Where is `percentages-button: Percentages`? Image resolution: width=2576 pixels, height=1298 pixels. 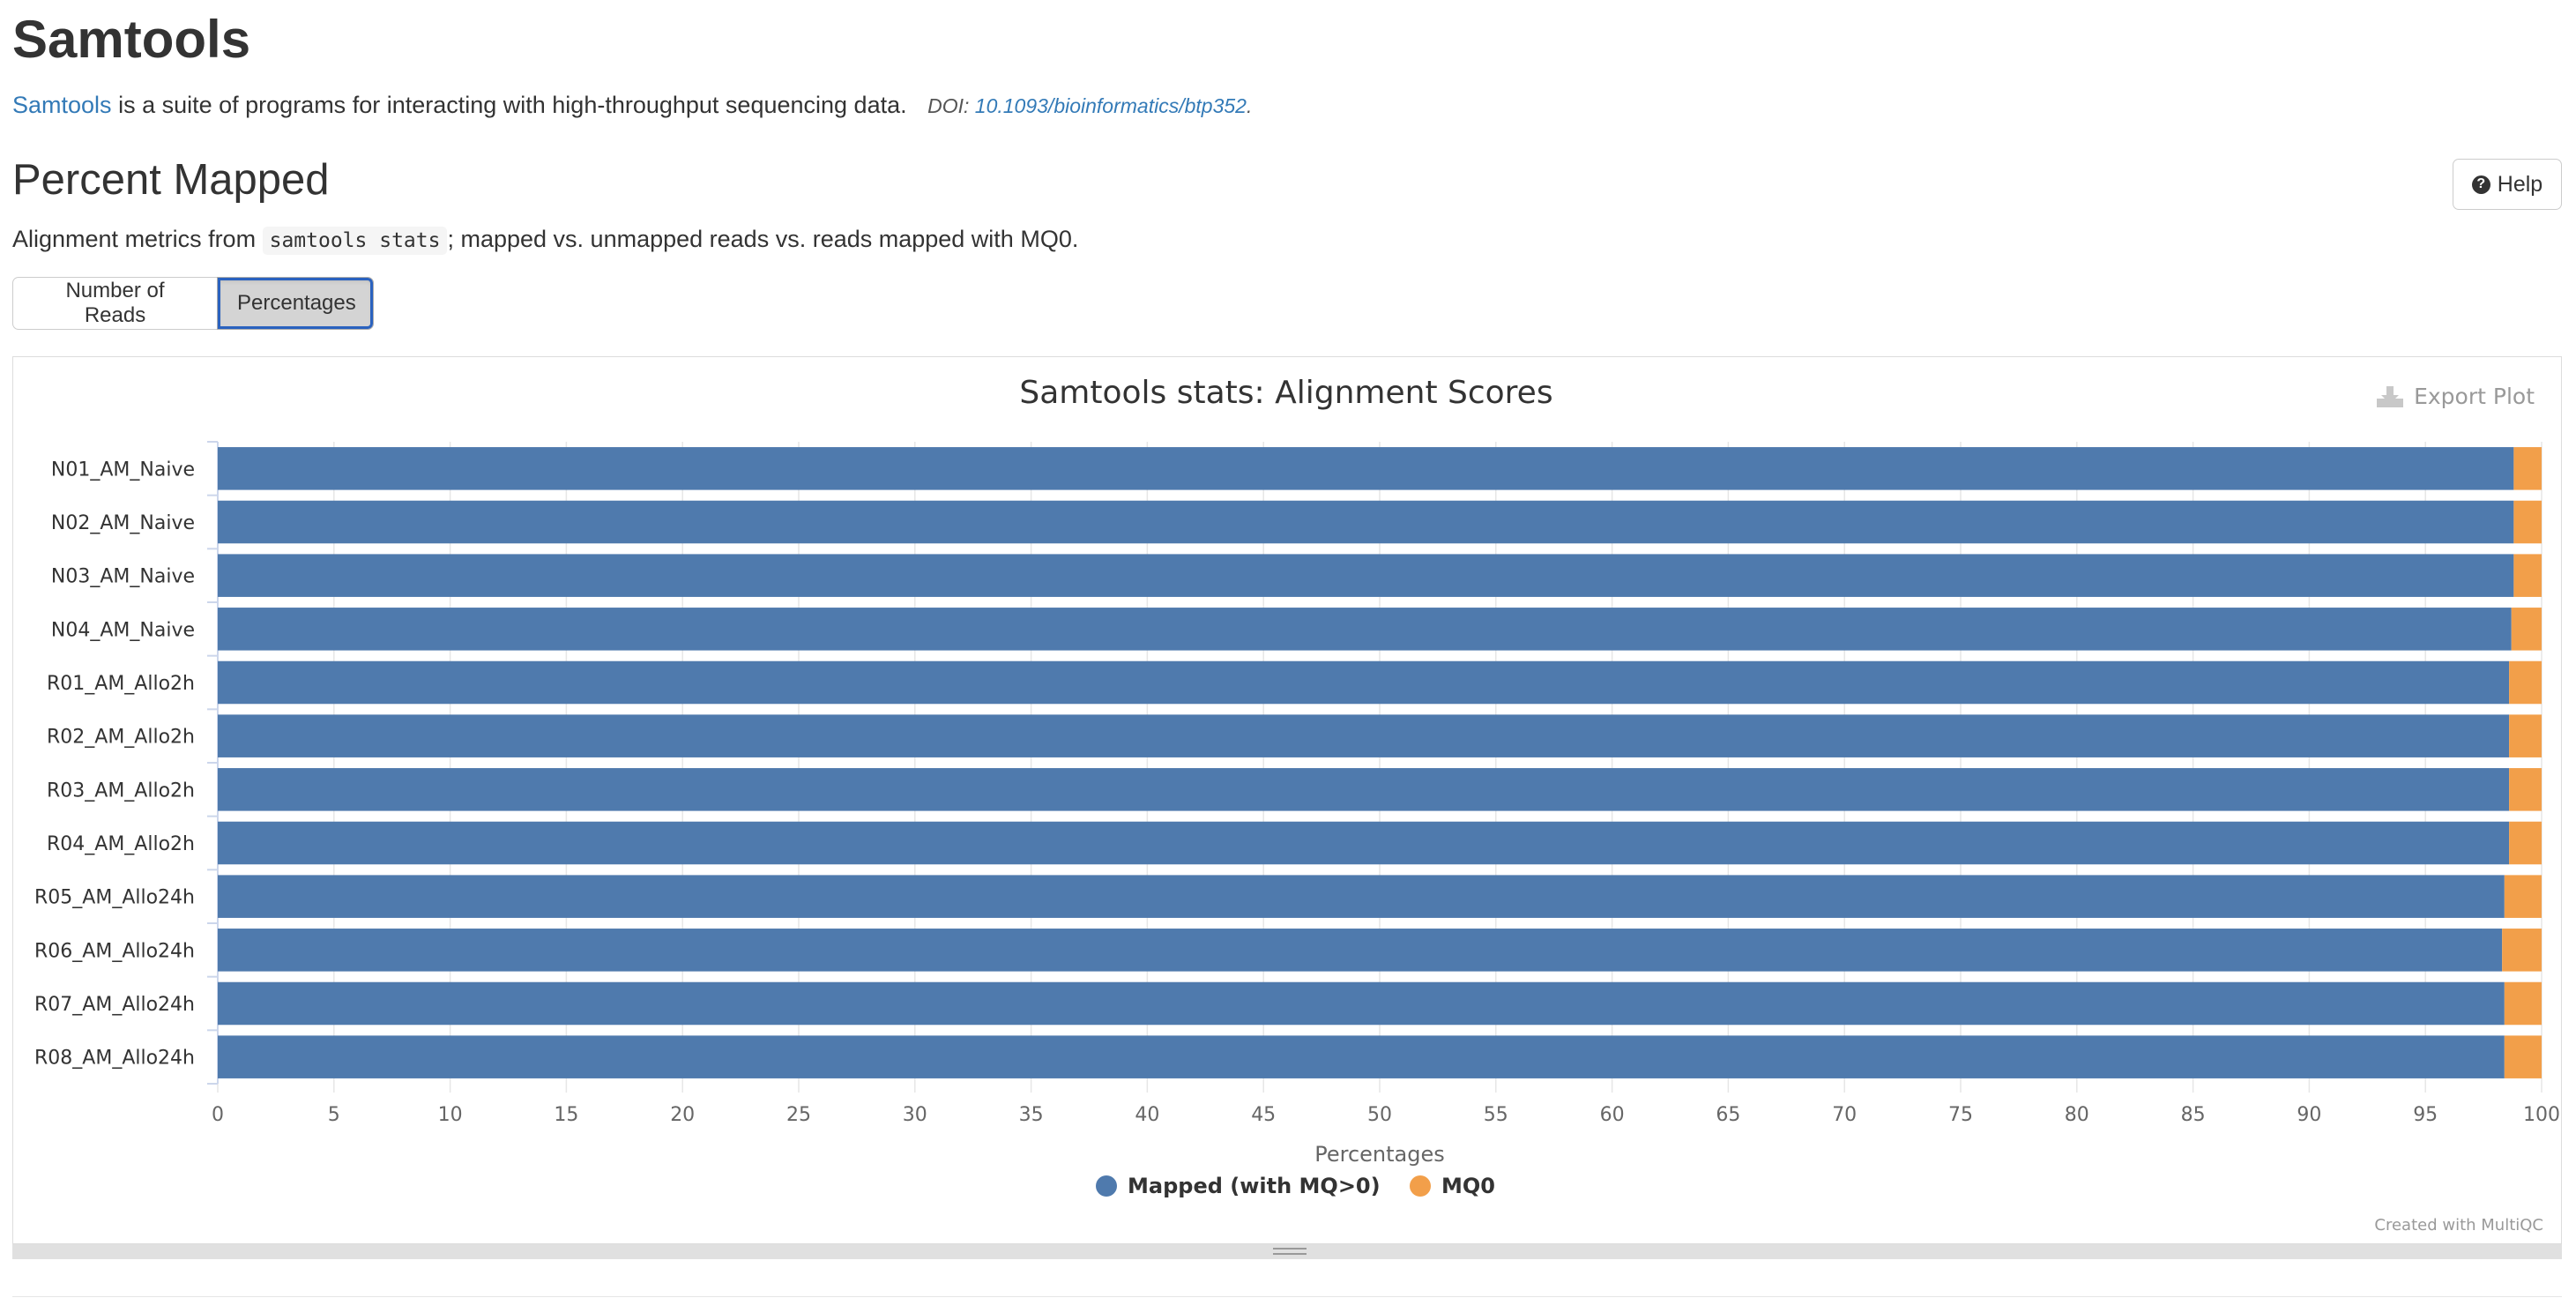
percentages-button: Percentages is located at coordinates (296, 303).